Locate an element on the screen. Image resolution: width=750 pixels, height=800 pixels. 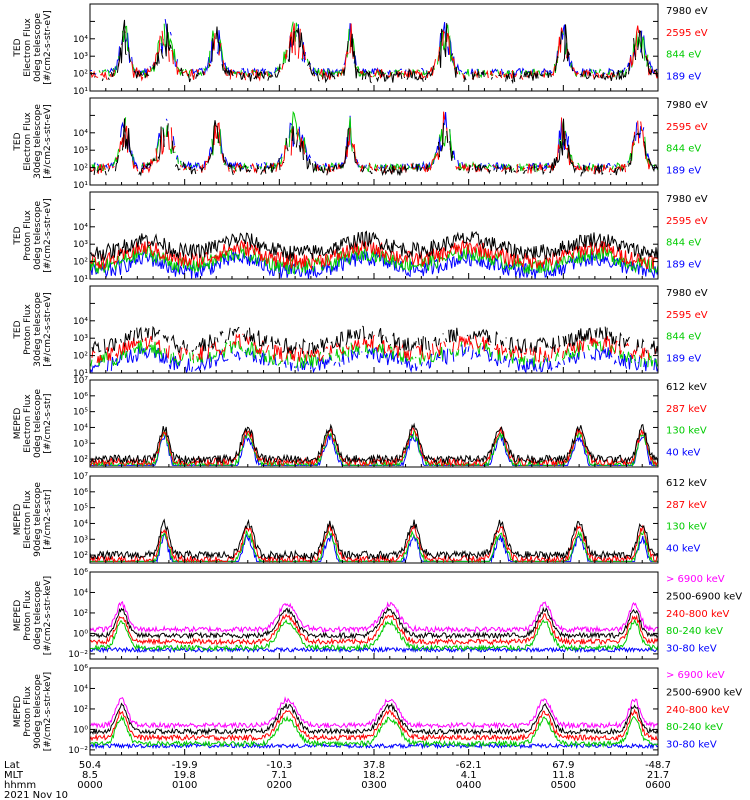
x-axis-value: 11.8 is located at coordinates (563, 775).